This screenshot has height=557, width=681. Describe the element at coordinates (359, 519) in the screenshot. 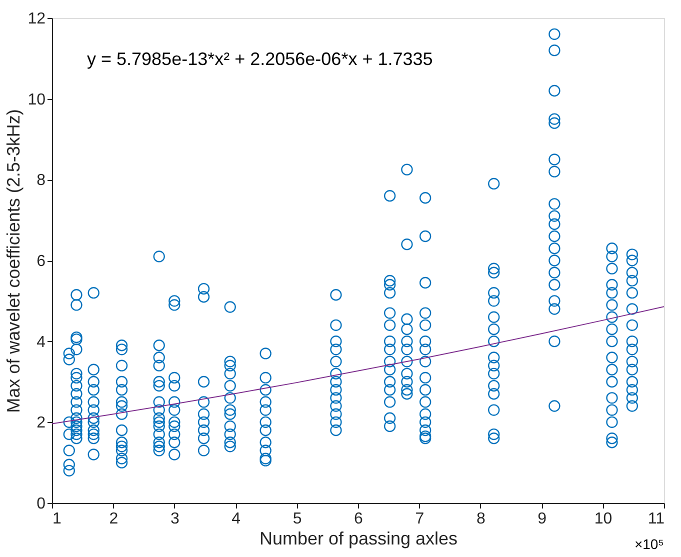

I see `x-tick-label: 6` at that location.